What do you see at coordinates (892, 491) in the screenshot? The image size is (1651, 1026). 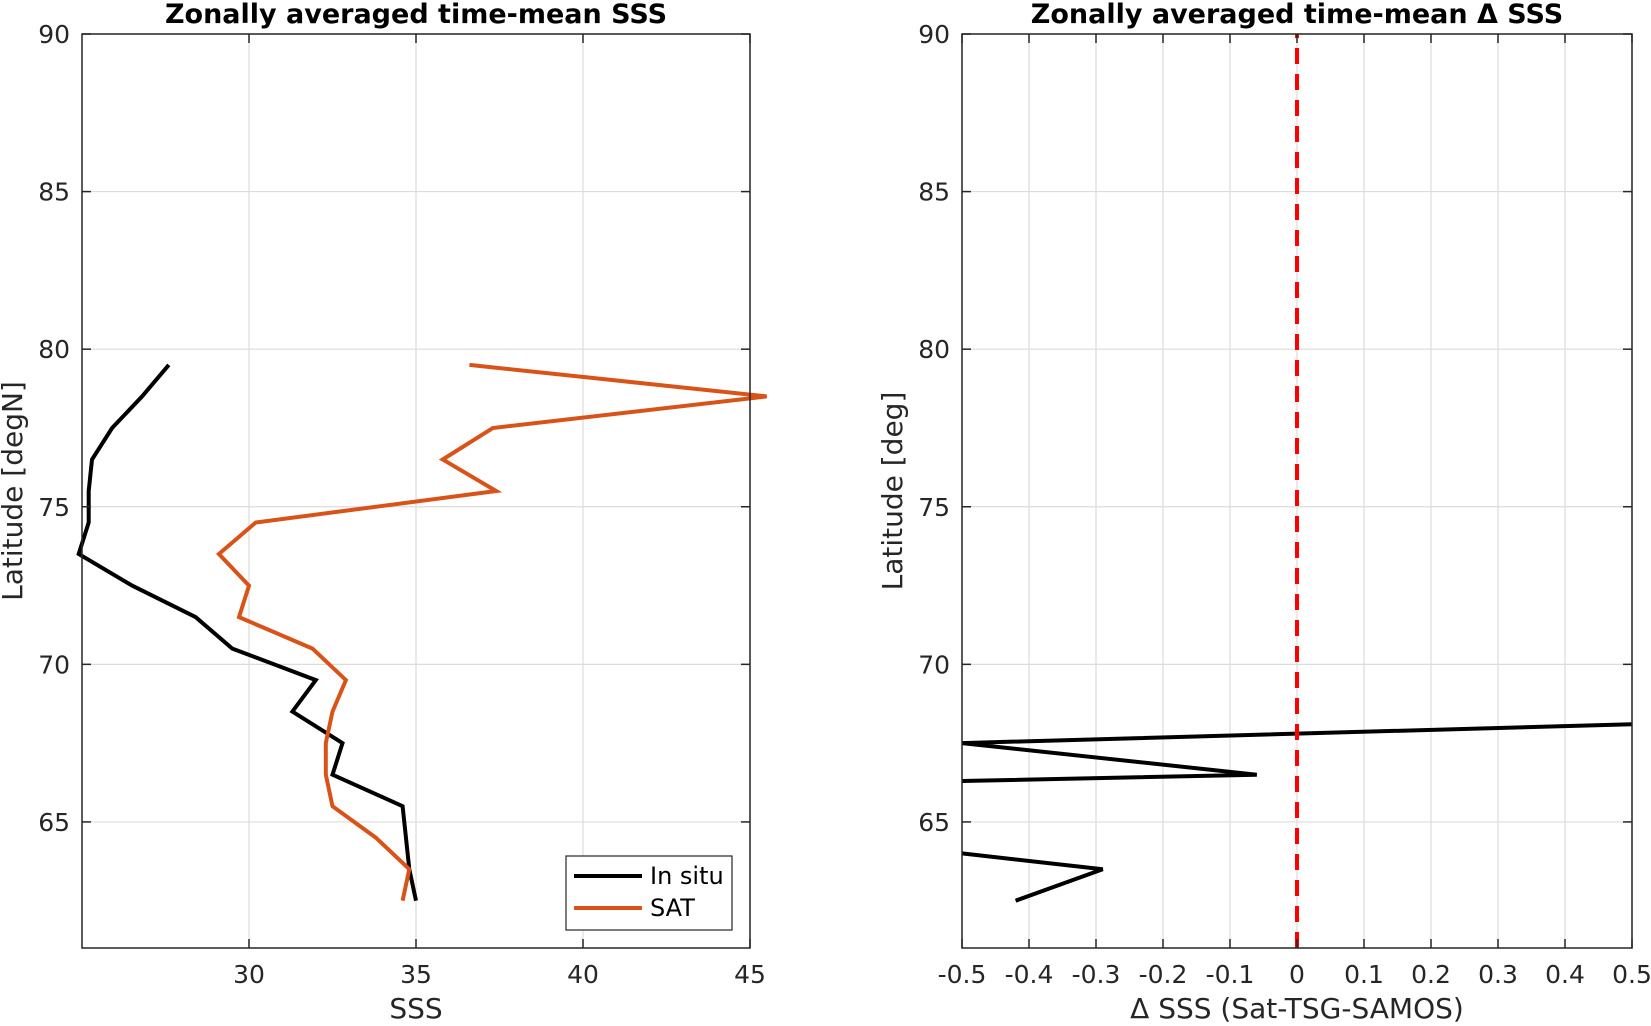 I see `y-axis-label: Latitude [deg]` at bounding box center [892, 491].